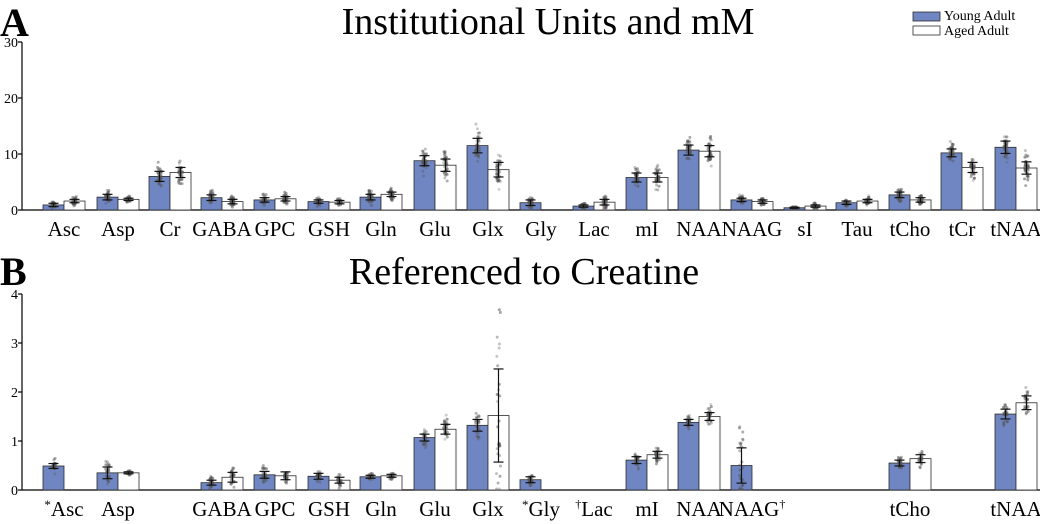 The width and height of the screenshot is (1040, 524). What do you see at coordinates (64, 229) in the screenshot?
I see `x-tick-label-asc: Asc` at bounding box center [64, 229].